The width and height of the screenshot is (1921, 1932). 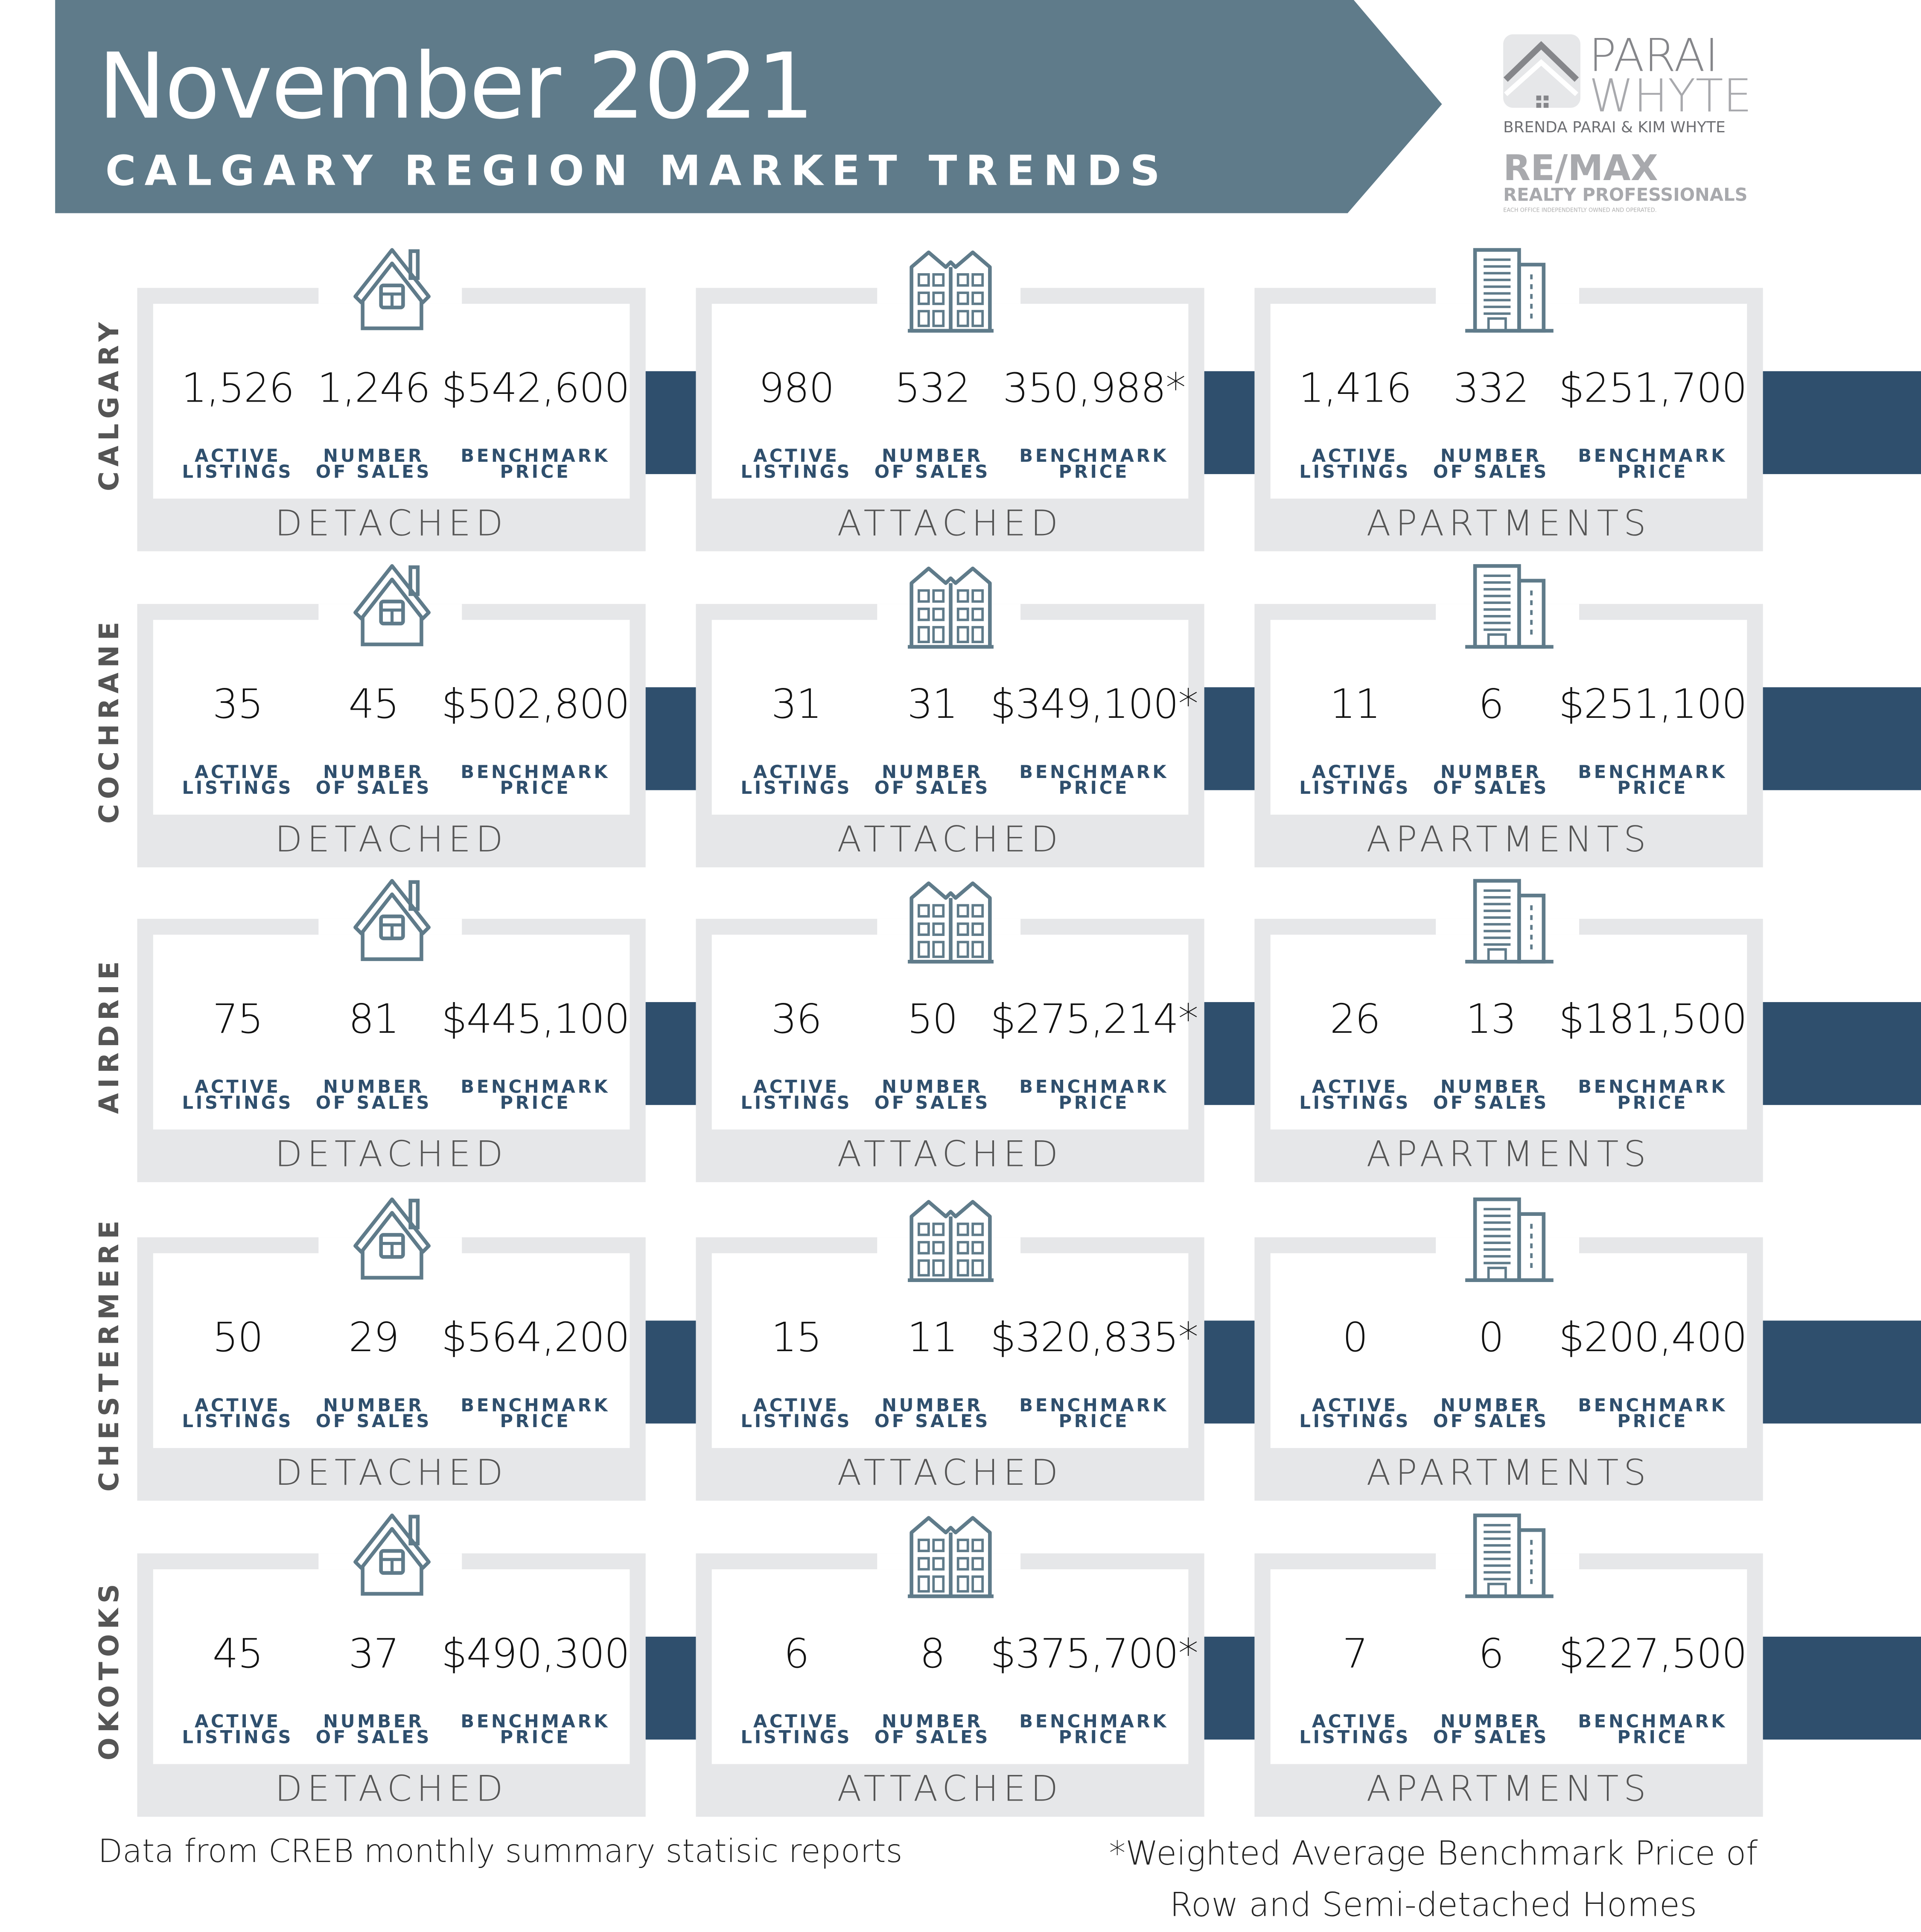 I want to click on region-label-airdrie: AIRDRIE, so click(x=110, y=1035).